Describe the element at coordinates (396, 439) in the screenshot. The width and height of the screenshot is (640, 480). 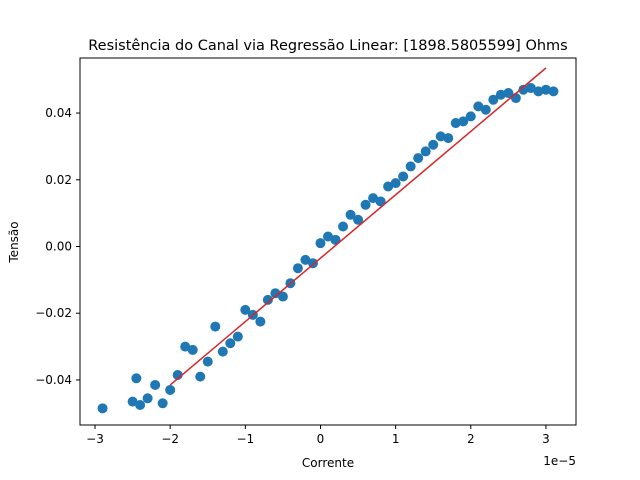
I see `x-tick-label: 1` at that location.